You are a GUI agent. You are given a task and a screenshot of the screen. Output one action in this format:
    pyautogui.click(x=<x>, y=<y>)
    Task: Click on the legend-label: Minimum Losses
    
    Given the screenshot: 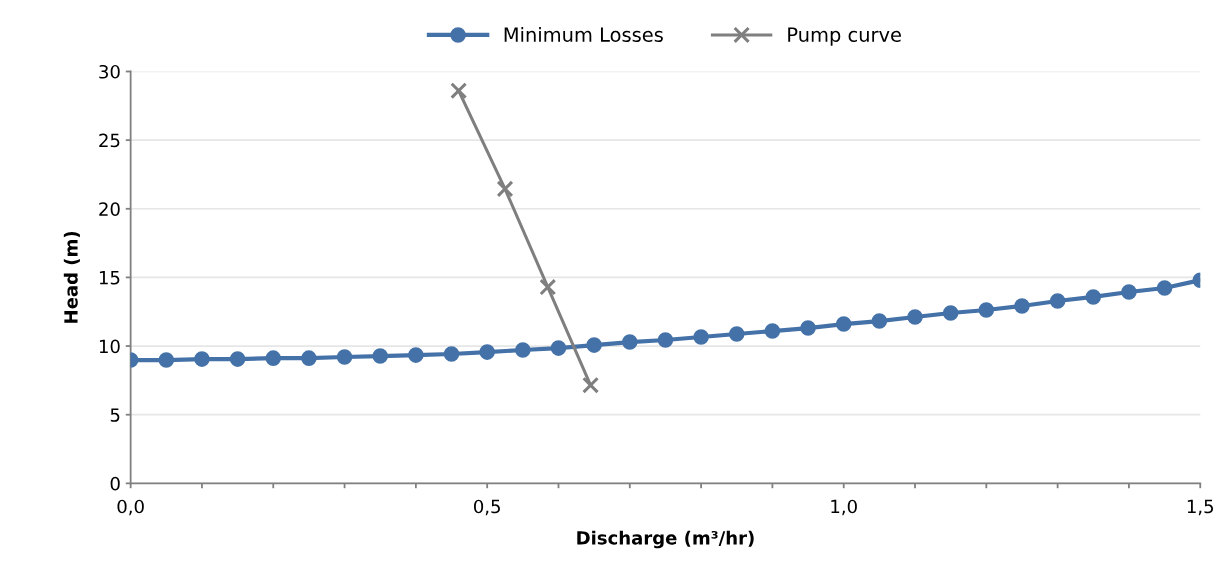 What is the action you would take?
    pyautogui.click(x=583, y=34)
    